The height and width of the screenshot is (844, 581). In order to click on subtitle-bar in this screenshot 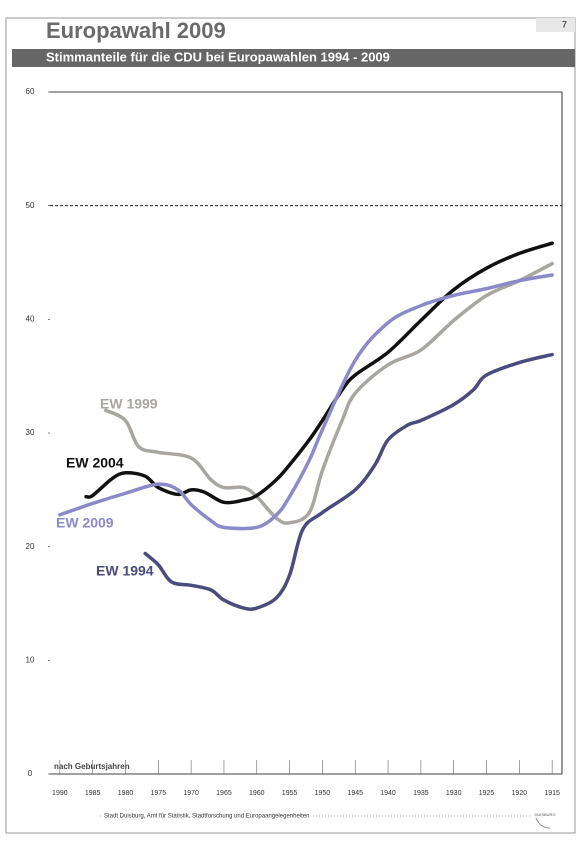, I will do `click(293, 58)`.